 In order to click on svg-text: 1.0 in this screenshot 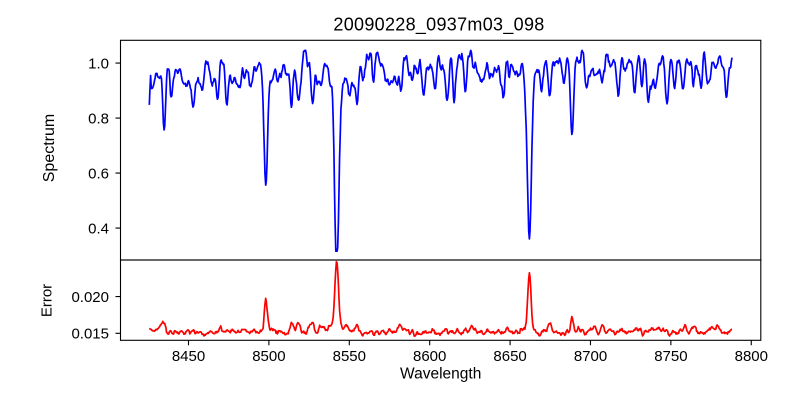, I will do `click(98, 63)`.